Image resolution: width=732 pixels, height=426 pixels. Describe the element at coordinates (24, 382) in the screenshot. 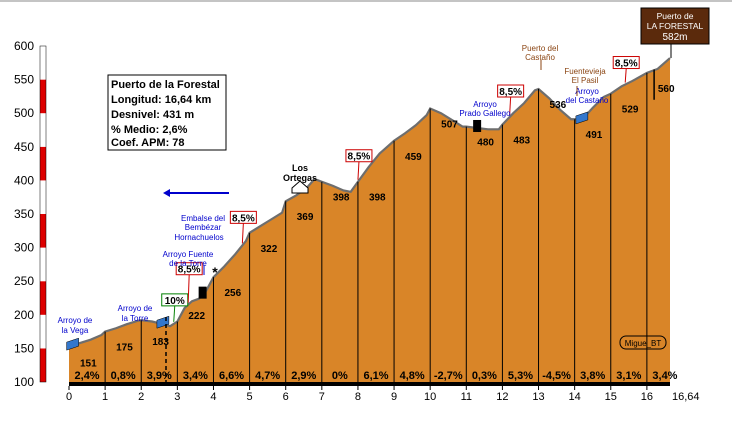

I see `y-tick-label: 100` at that location.